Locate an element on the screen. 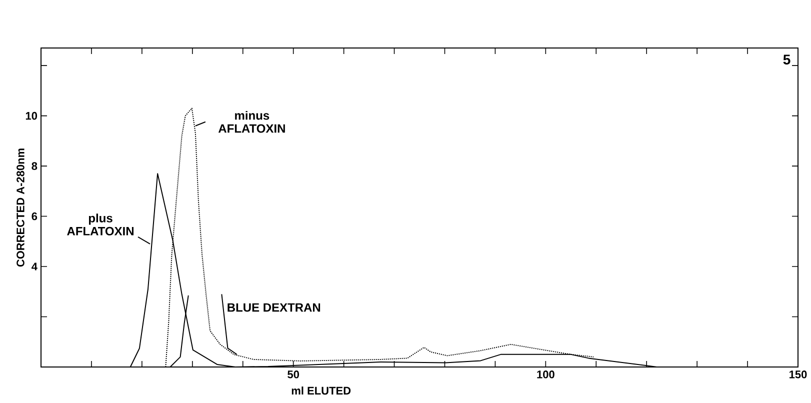  annotation: 5 is located at coordinates (786, 59).